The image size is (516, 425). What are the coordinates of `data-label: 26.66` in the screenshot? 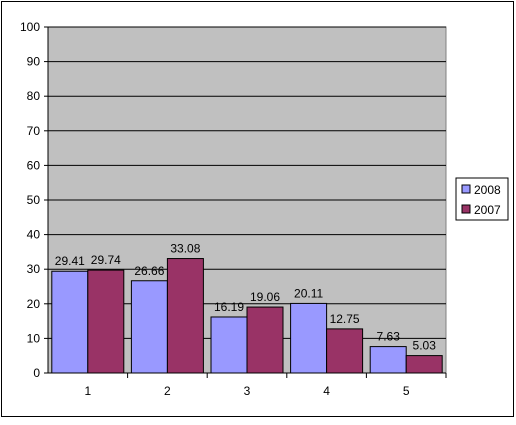 It's located at (149, 271).